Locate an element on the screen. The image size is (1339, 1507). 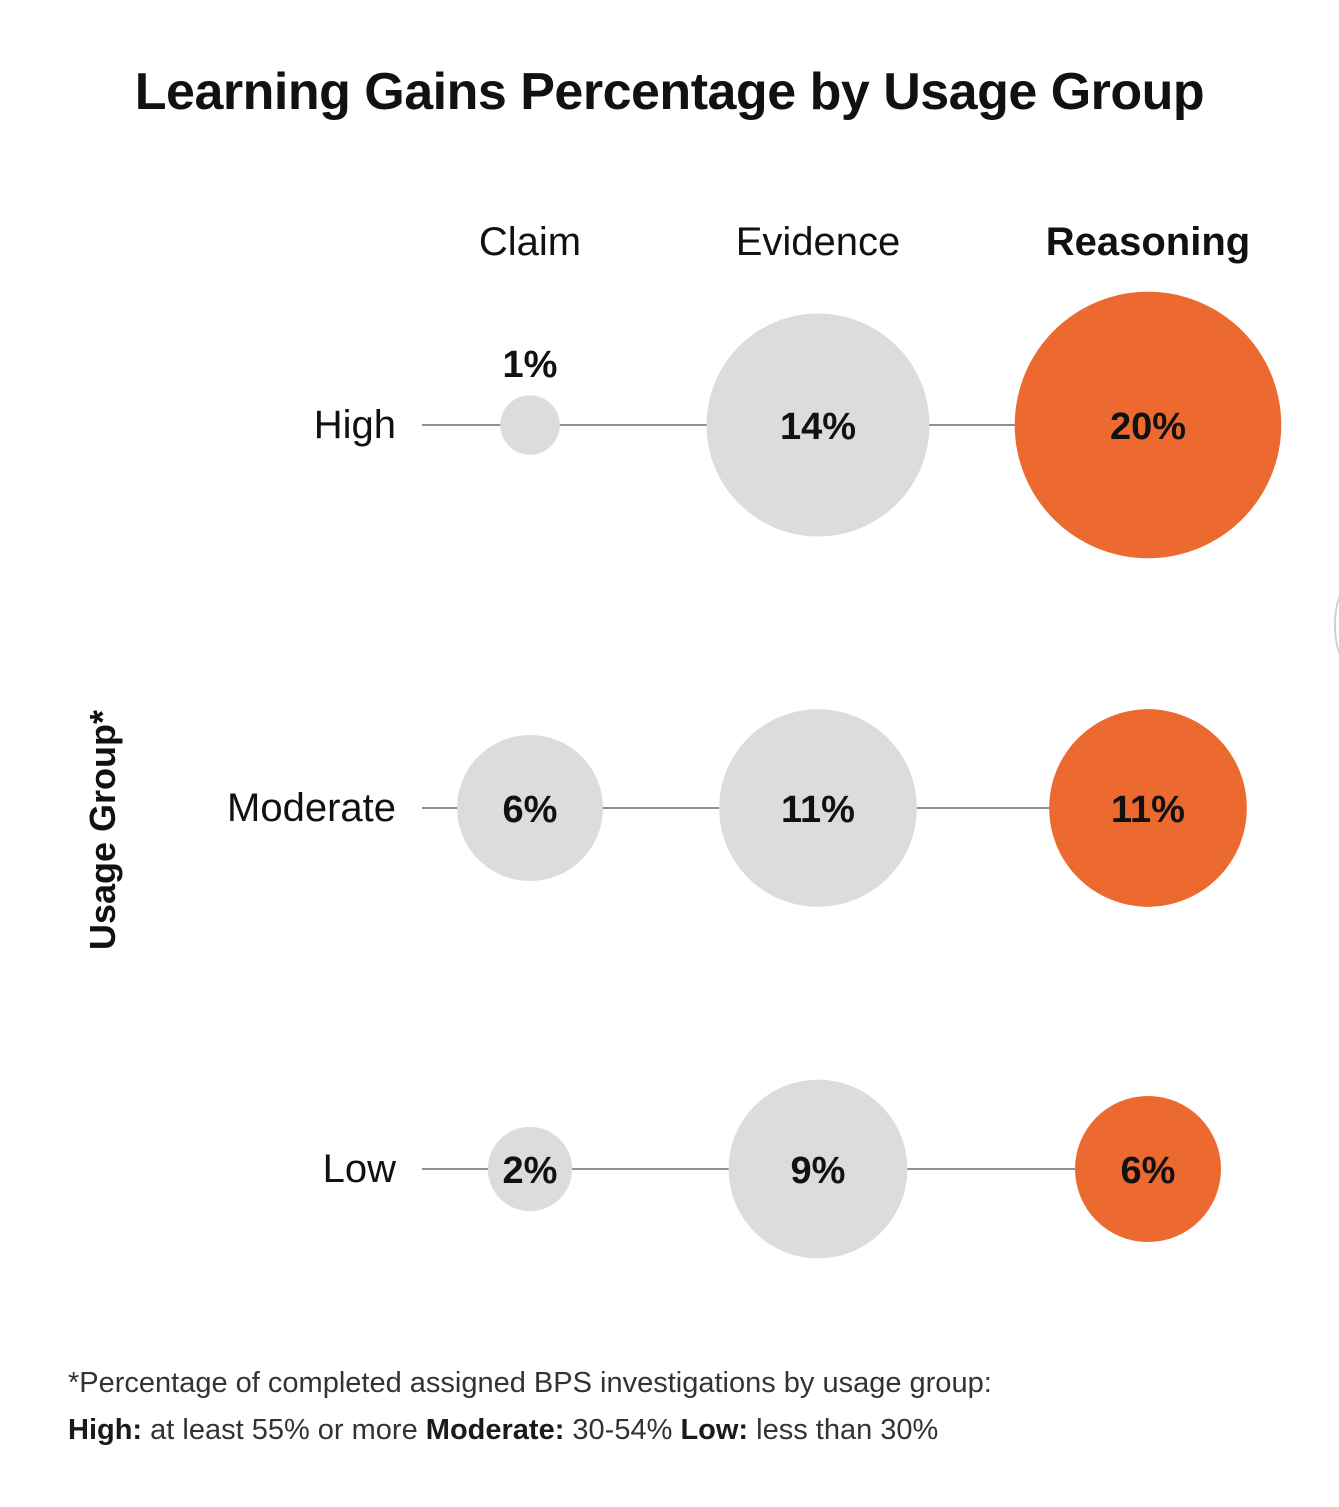
column-header-reasoning: Reasoning is located at coordinates (1148, 242).